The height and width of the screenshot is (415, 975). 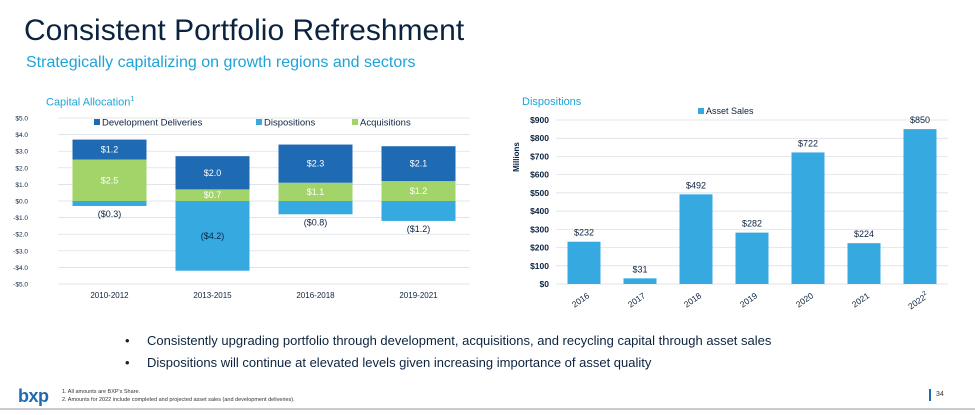 I want to click on y-tick-label: $500, so click(x=539, y=193).